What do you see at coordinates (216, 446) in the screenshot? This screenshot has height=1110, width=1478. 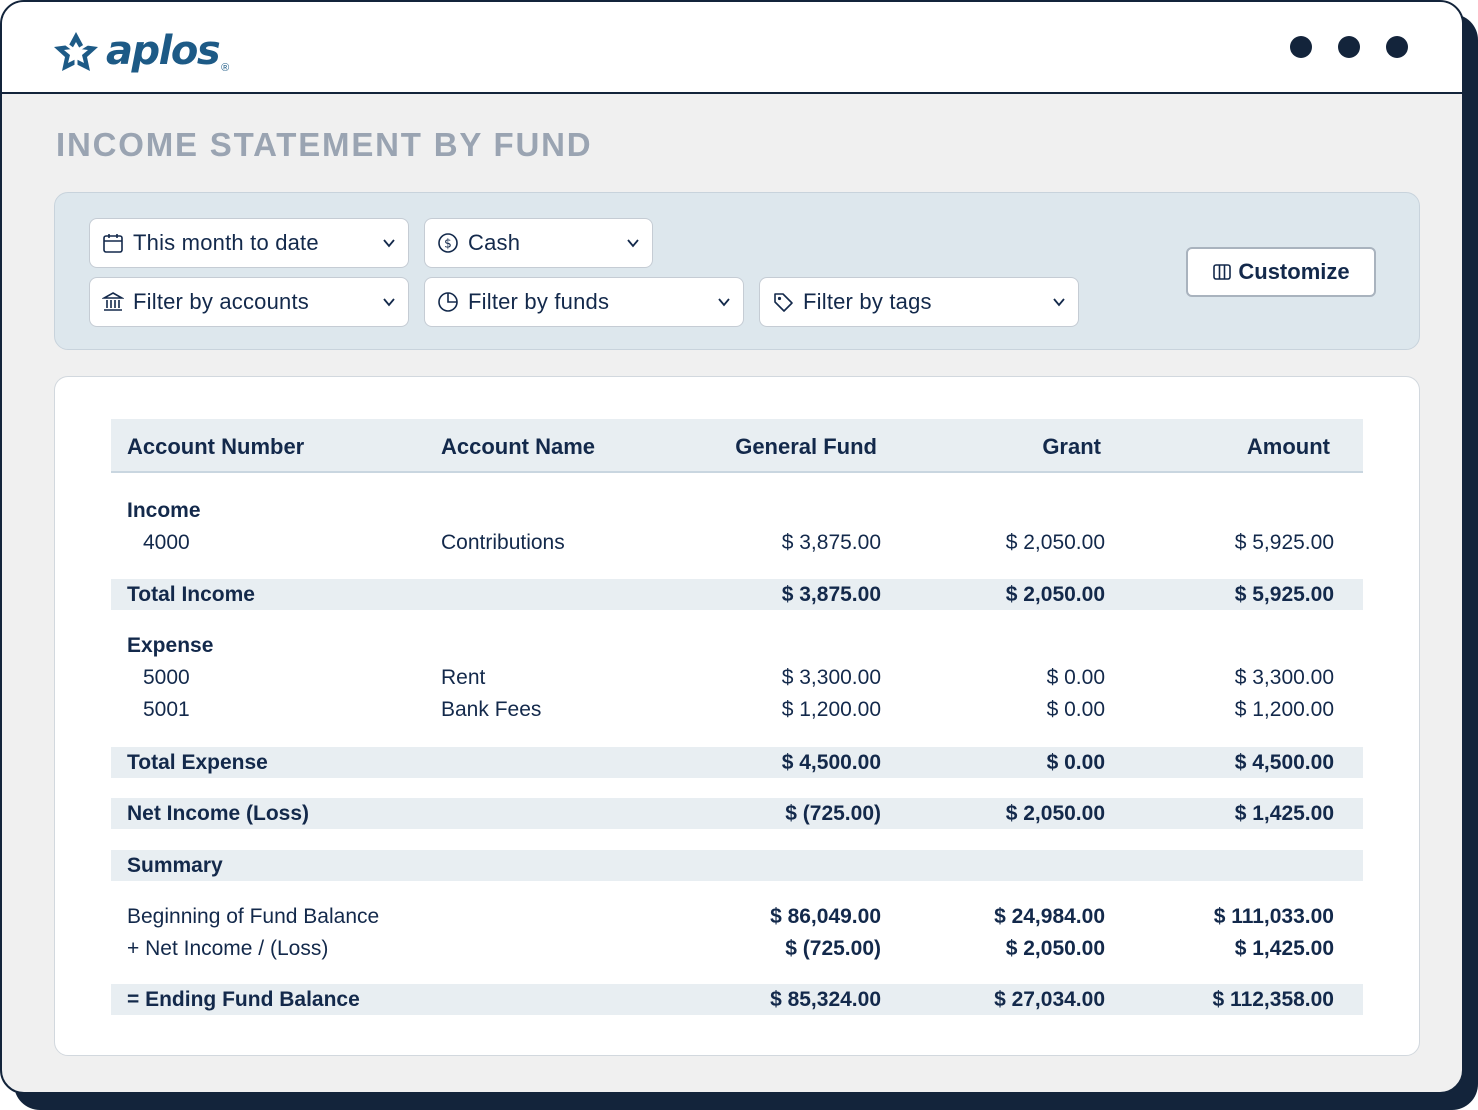 I see `header-account-number: Account Number` at bounding box center [216, 446].